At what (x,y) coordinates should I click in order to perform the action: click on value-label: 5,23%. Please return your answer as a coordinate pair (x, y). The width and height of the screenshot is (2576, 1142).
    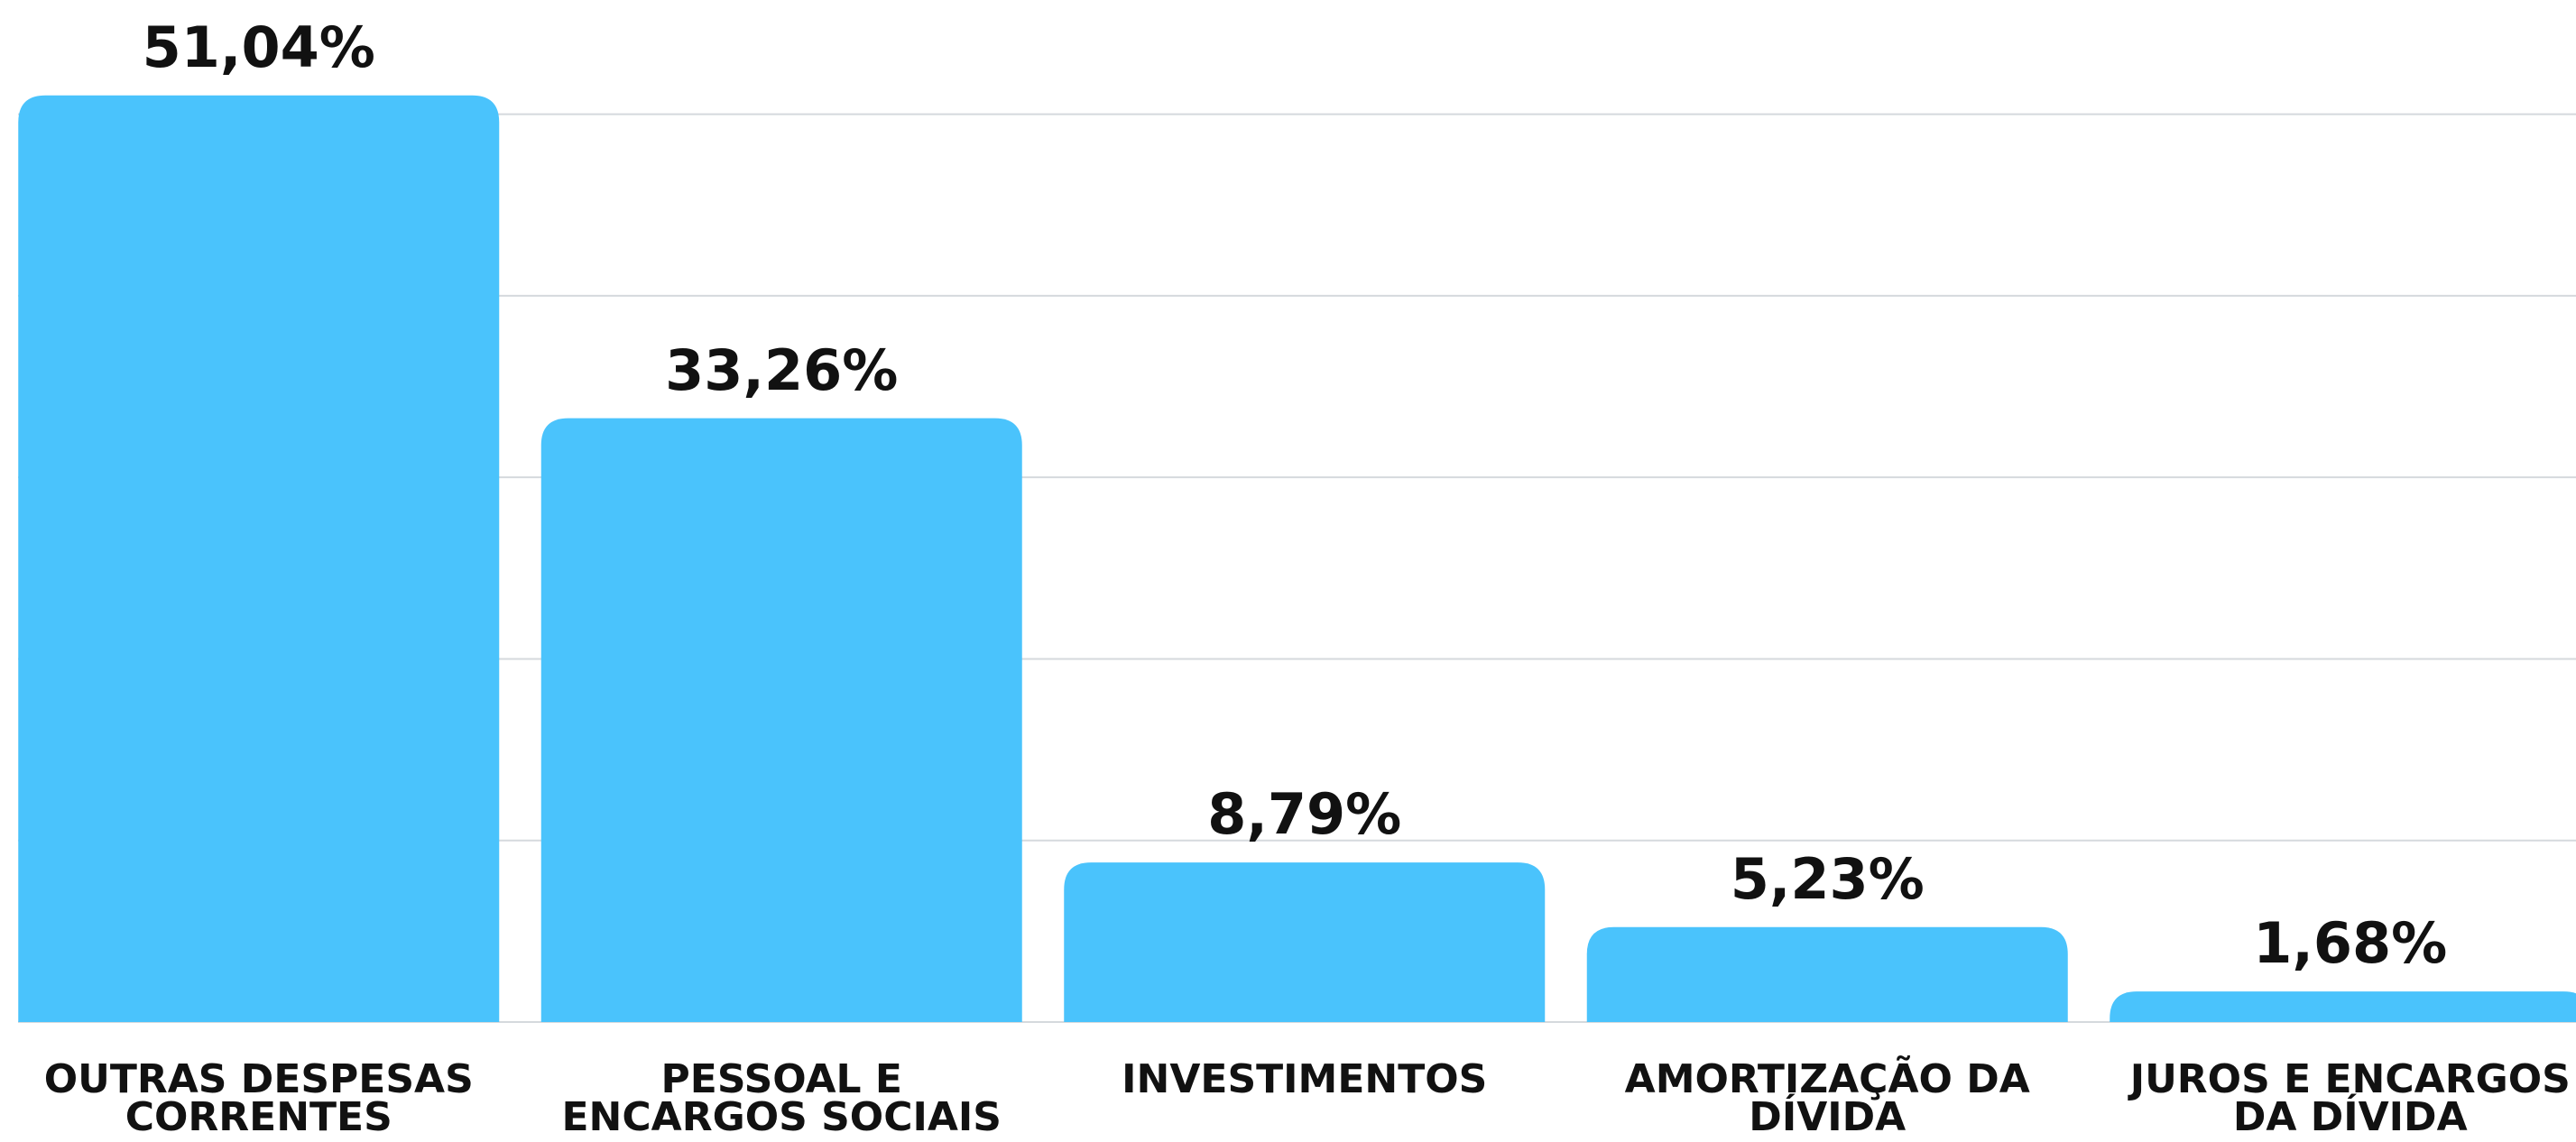
    Looking at the image, I should click on (1827, 878).